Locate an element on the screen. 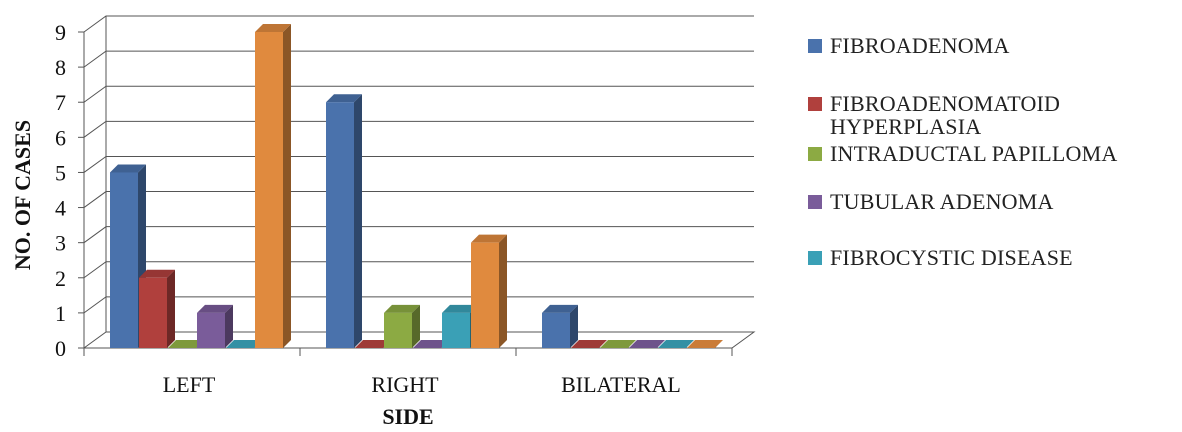 This screenshot has height=432, width=1182. y-tick-label: 3 is located at coordinates (60, 243).